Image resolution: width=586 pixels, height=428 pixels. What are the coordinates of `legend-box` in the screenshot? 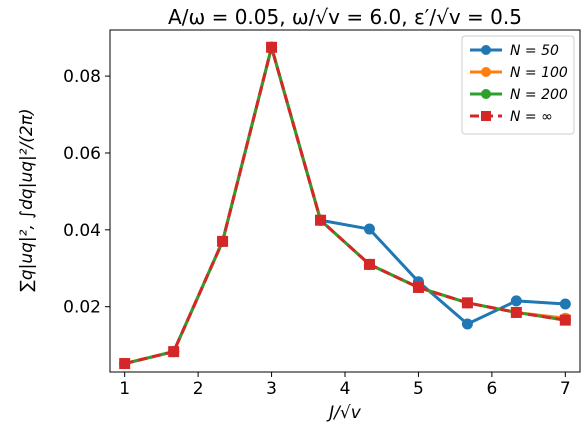 It's located at (518, 85).